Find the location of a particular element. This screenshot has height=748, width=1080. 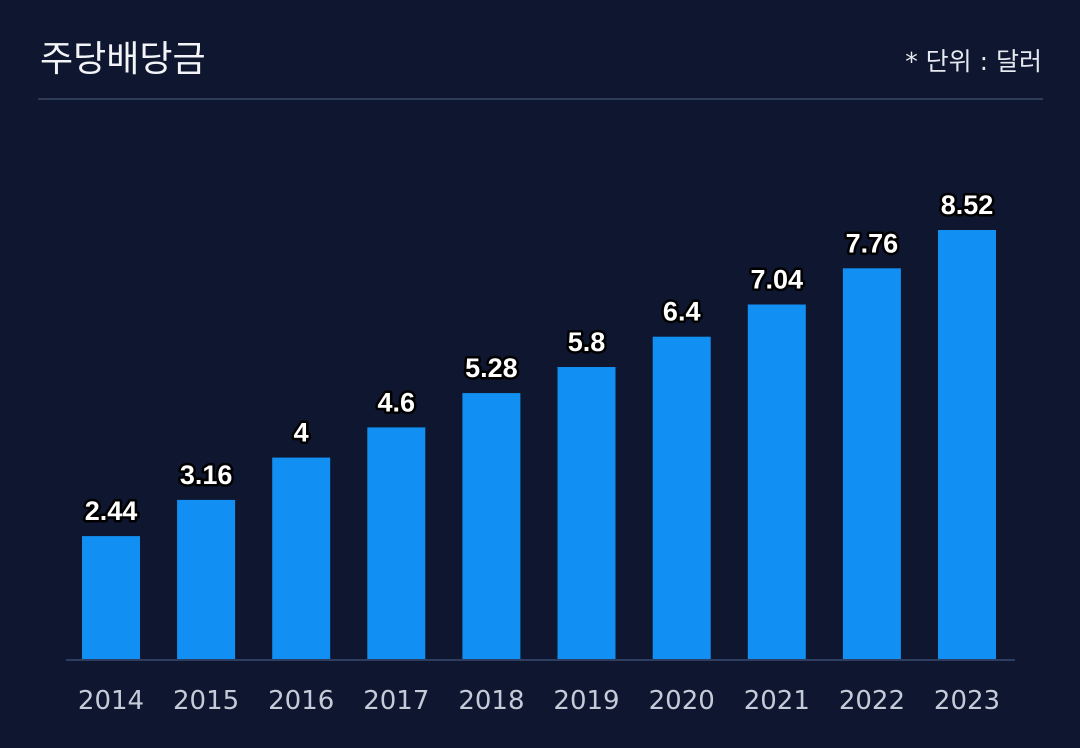

x-tick-label-2017: 2017 is located at coordinates (396, 701).